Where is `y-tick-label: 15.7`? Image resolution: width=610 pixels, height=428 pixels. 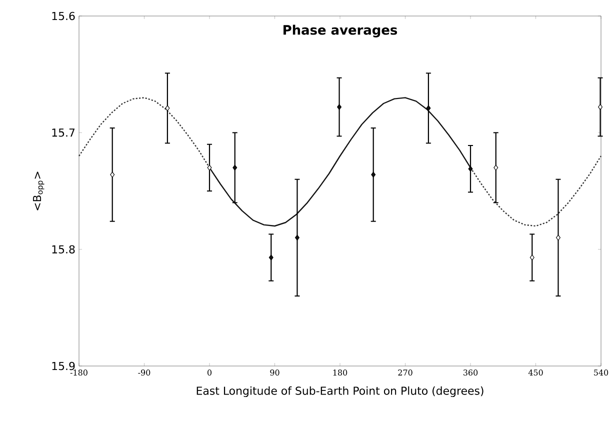
y-tick-label: 15.7 is located at coordinates (63, 132).